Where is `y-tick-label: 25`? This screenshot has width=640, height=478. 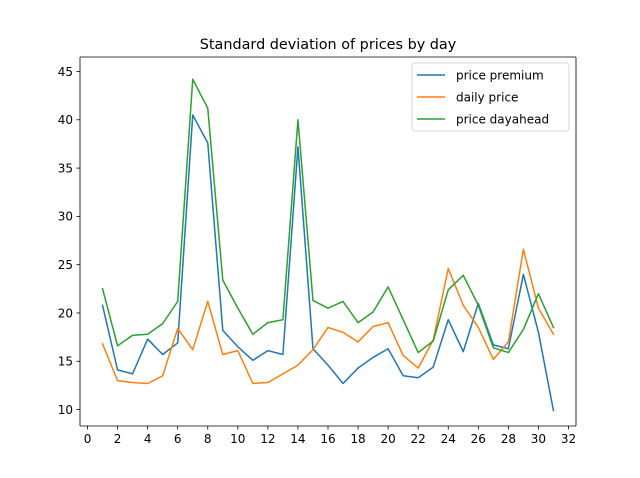 y-tick-label: 25 is located at coordinates (65, 265).